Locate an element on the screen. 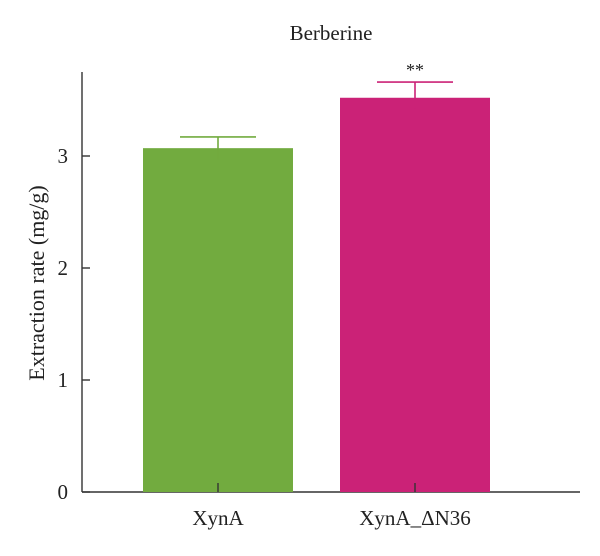 The width and height of the screenshot is (600, 556). y-tick-label: 0 is located at coordinates (63, 492).